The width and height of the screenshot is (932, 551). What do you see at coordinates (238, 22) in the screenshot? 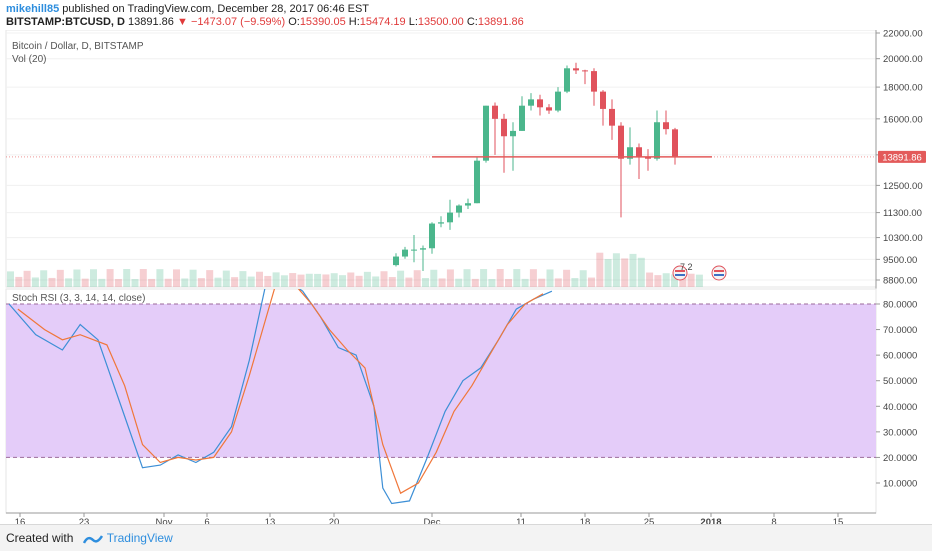
I see `change-value: −1473.07 (−9.59%)` at bounding box center [238, 22].